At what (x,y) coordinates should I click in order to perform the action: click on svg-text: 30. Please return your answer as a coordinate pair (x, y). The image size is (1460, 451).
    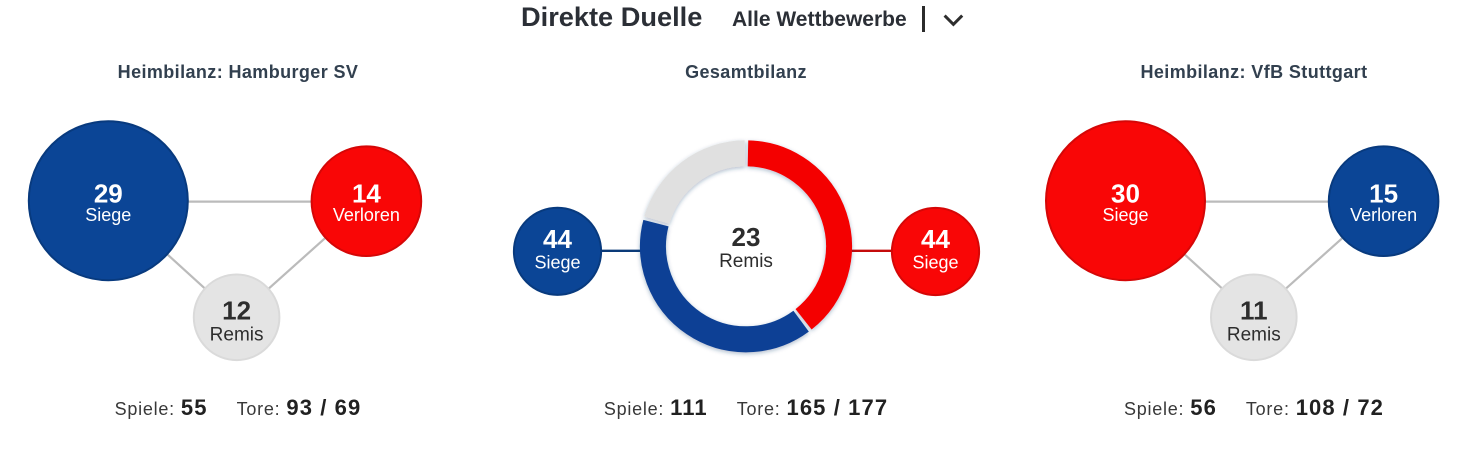
    Looking at the image, I should click on (1125, 193).